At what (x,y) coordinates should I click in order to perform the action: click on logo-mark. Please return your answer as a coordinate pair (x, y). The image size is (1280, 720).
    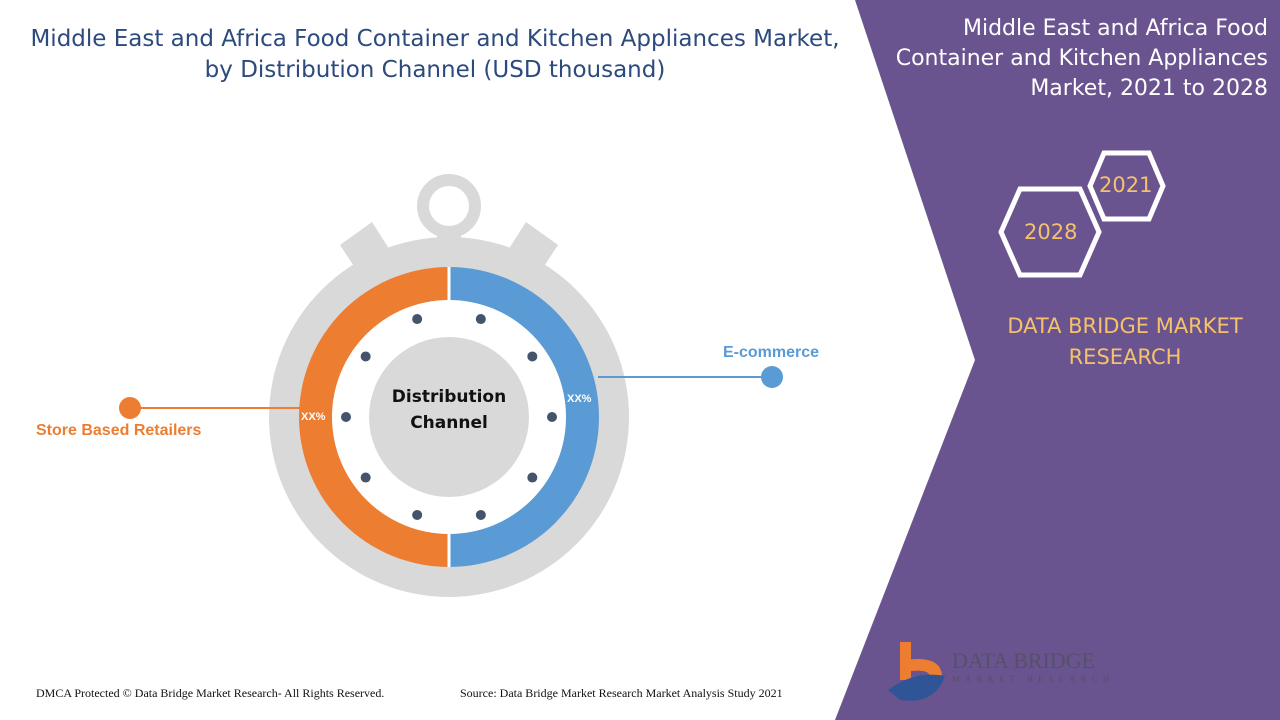
    Looking at the image, I should click on (916, 671).